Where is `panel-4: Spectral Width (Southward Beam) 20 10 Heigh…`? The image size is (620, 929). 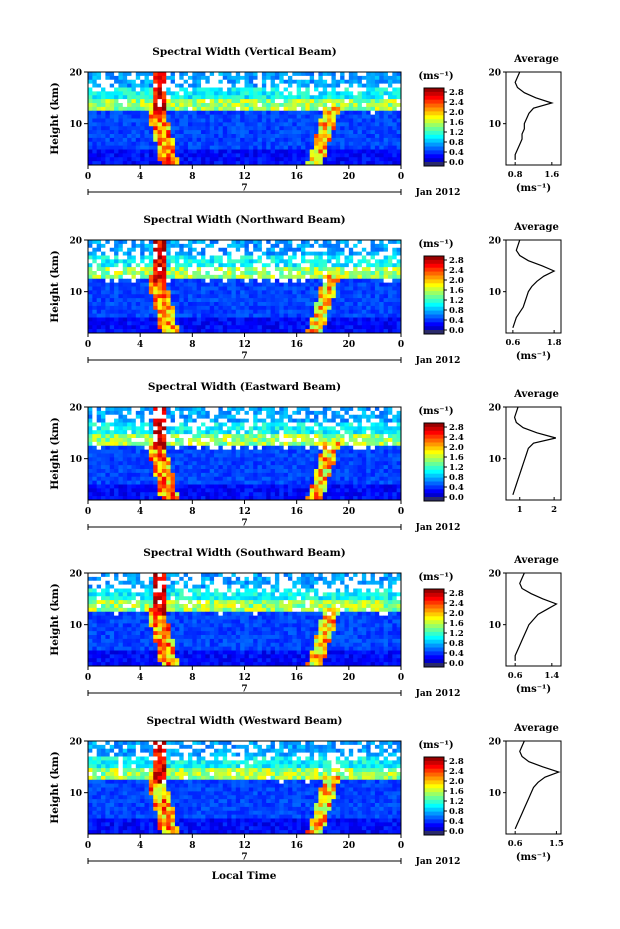
panel-4: Spectral Width (Southward Beam) 20 10 Heigh… is located at coordinates (305, 623).